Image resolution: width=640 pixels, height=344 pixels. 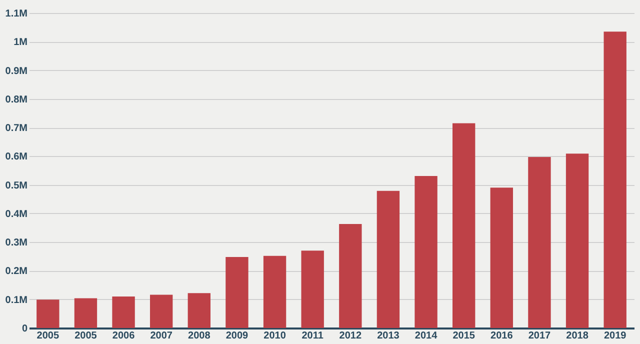 What do you see at coordinates (16, 243) in the screenshot?
I see `y-tick-label: 0.3M` at bounding box center [16, 243].